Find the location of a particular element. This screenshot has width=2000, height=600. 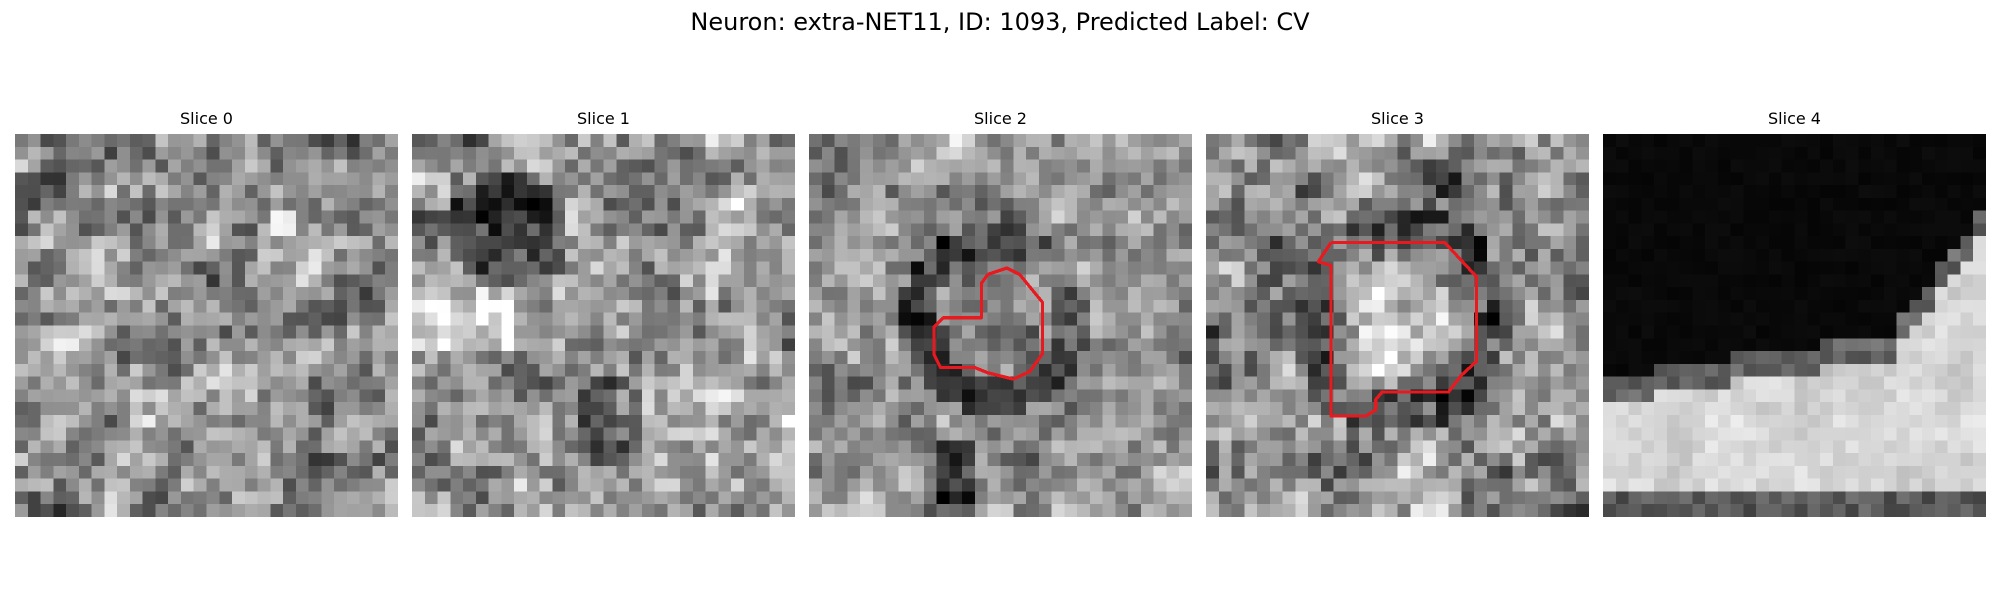

slice-panel-4: Slice 4 is located at coordinates (1794, 312).